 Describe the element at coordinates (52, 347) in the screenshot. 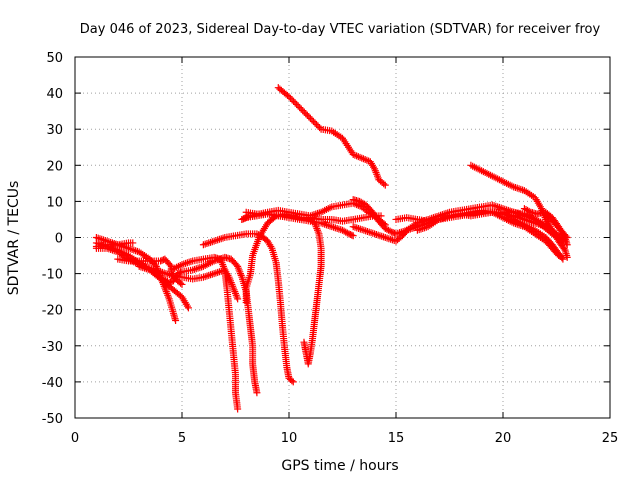

I see `y-tick-label: -30` at that location.